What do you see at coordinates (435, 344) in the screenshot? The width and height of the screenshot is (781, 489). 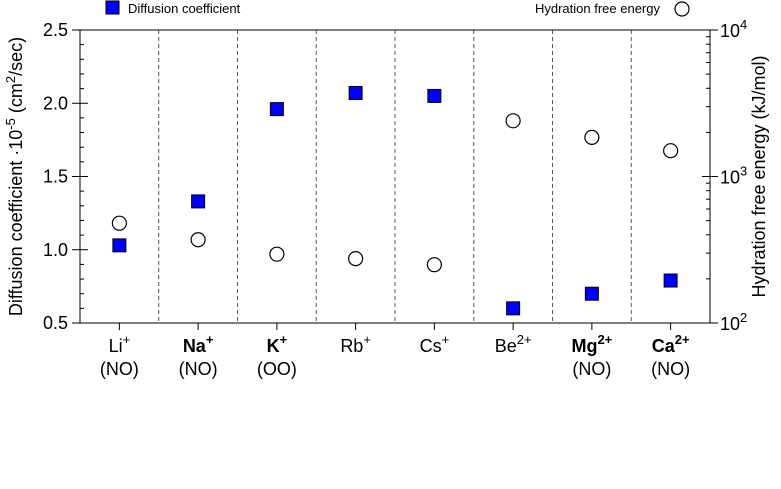 I see `category-label: Cs+` at bounding box center [435, 344].